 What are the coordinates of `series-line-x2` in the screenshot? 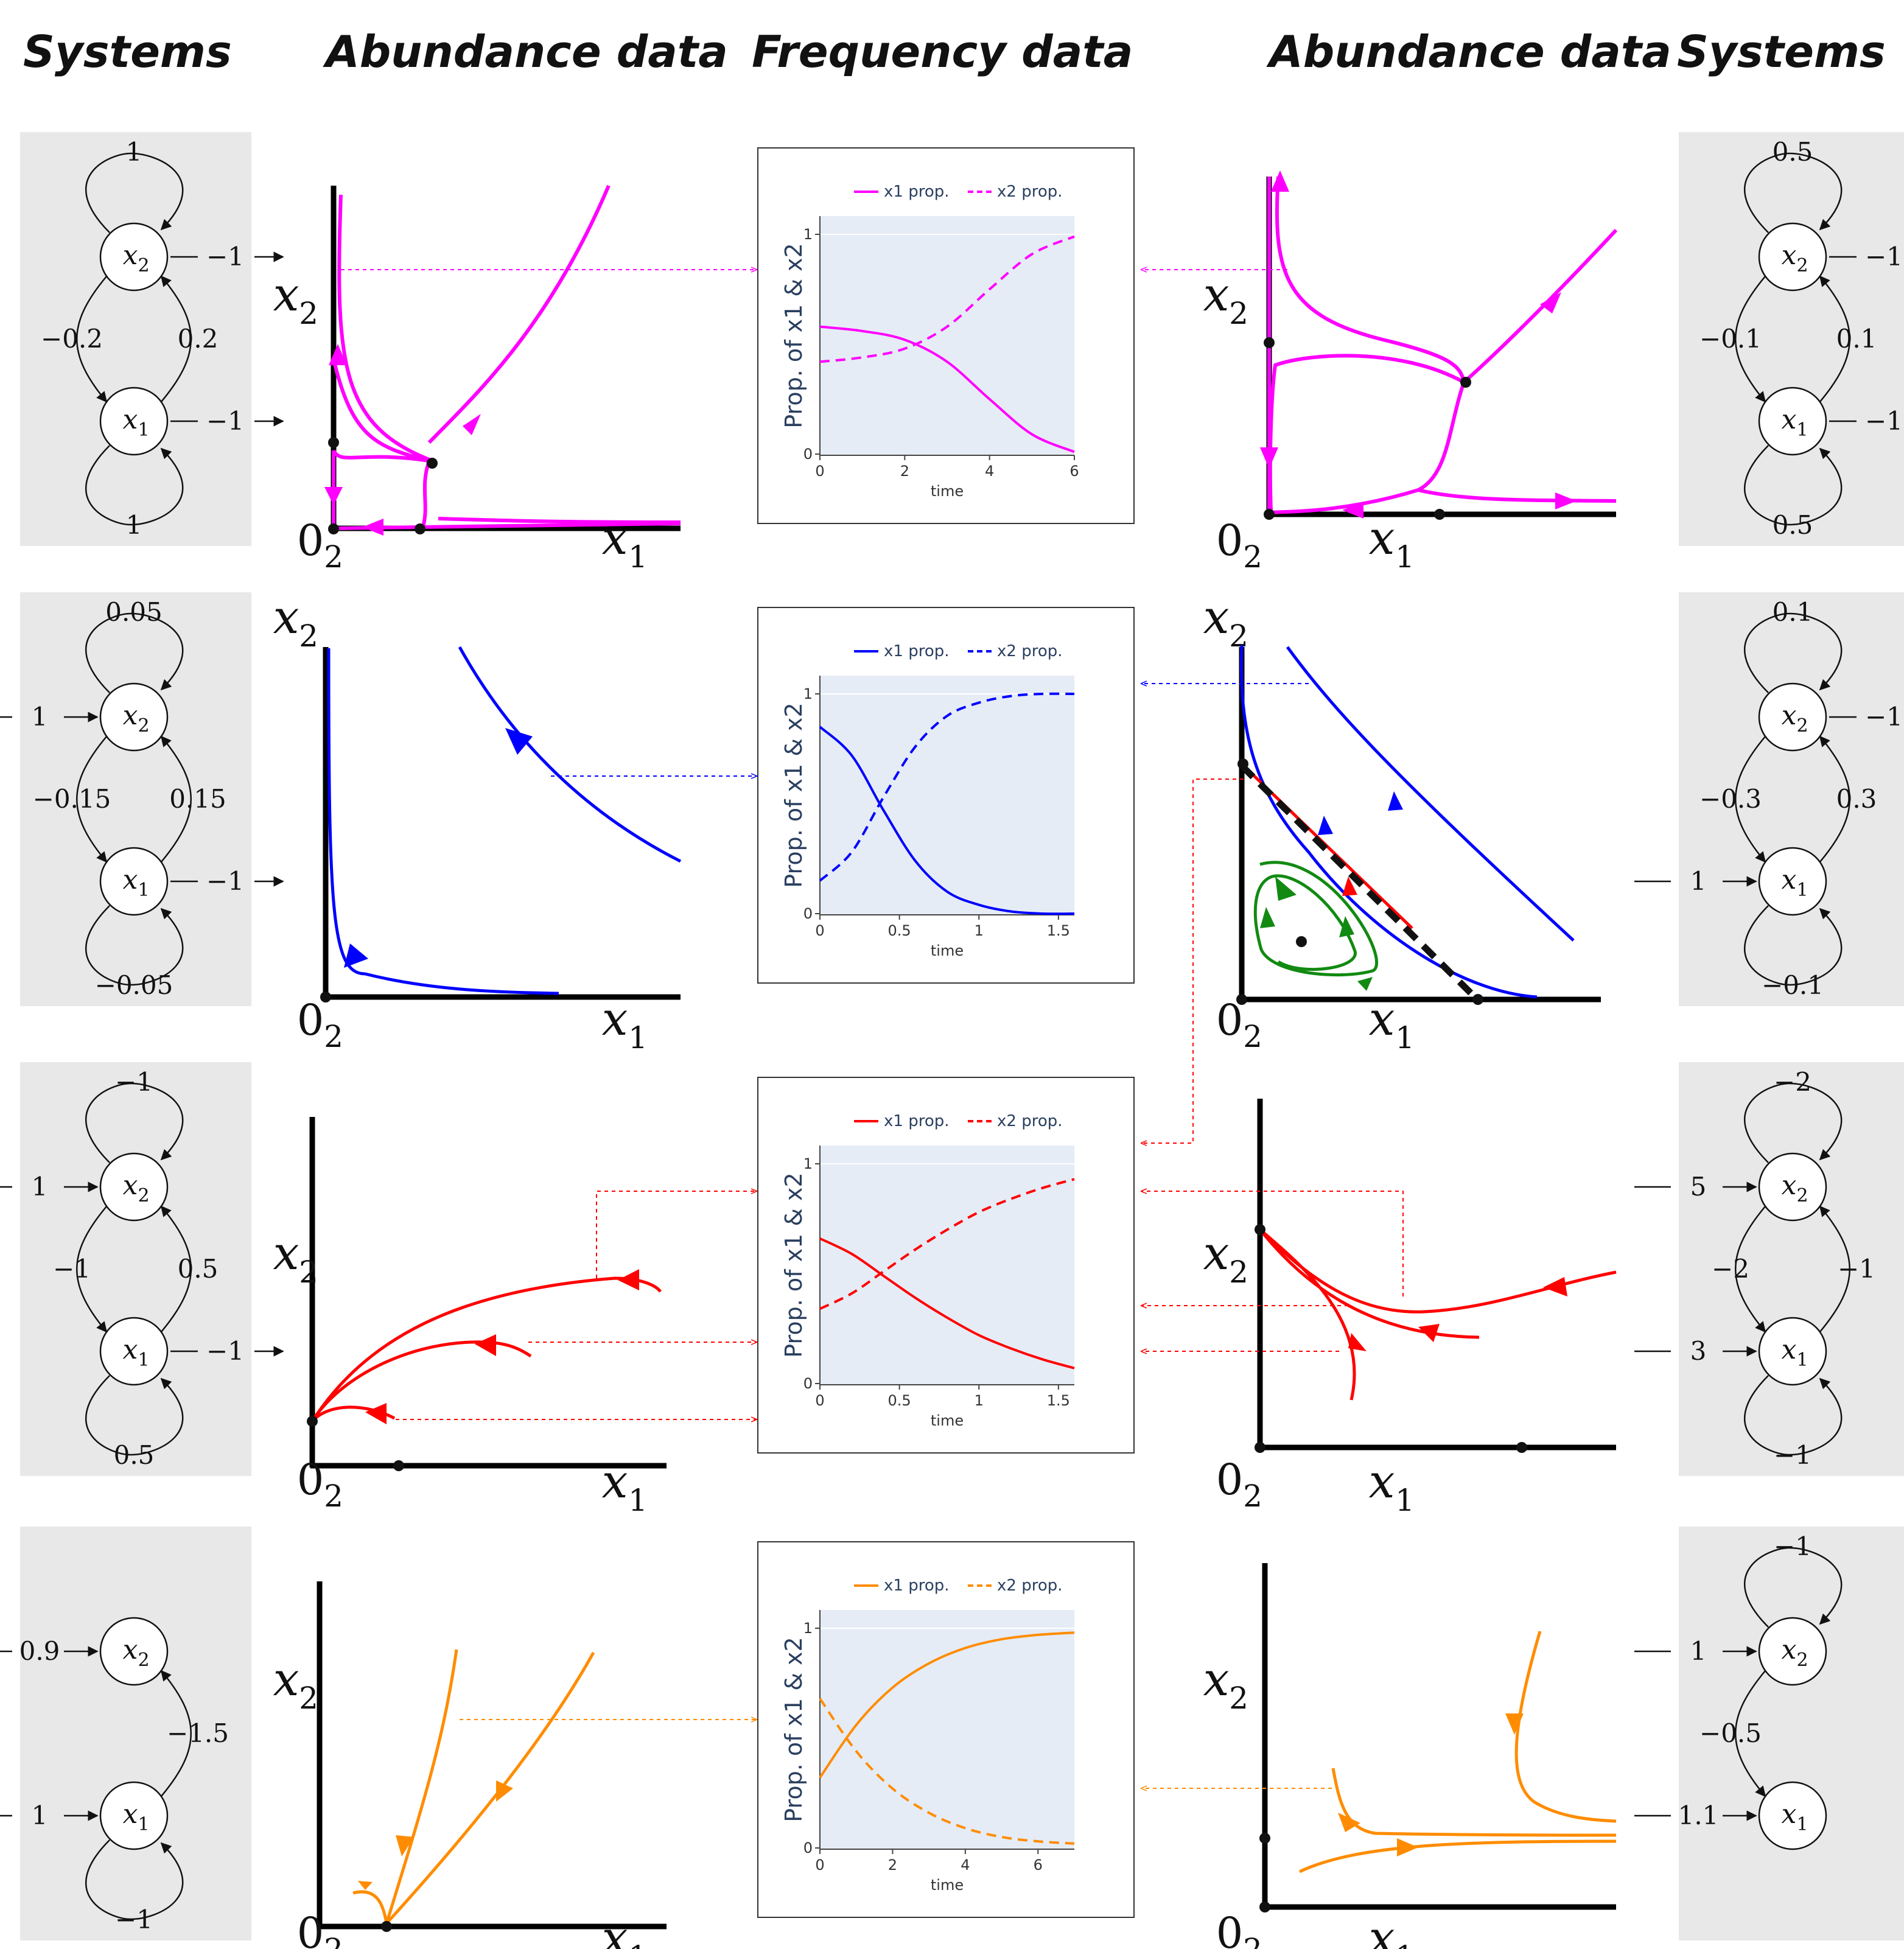 It's located at (947, 1244).